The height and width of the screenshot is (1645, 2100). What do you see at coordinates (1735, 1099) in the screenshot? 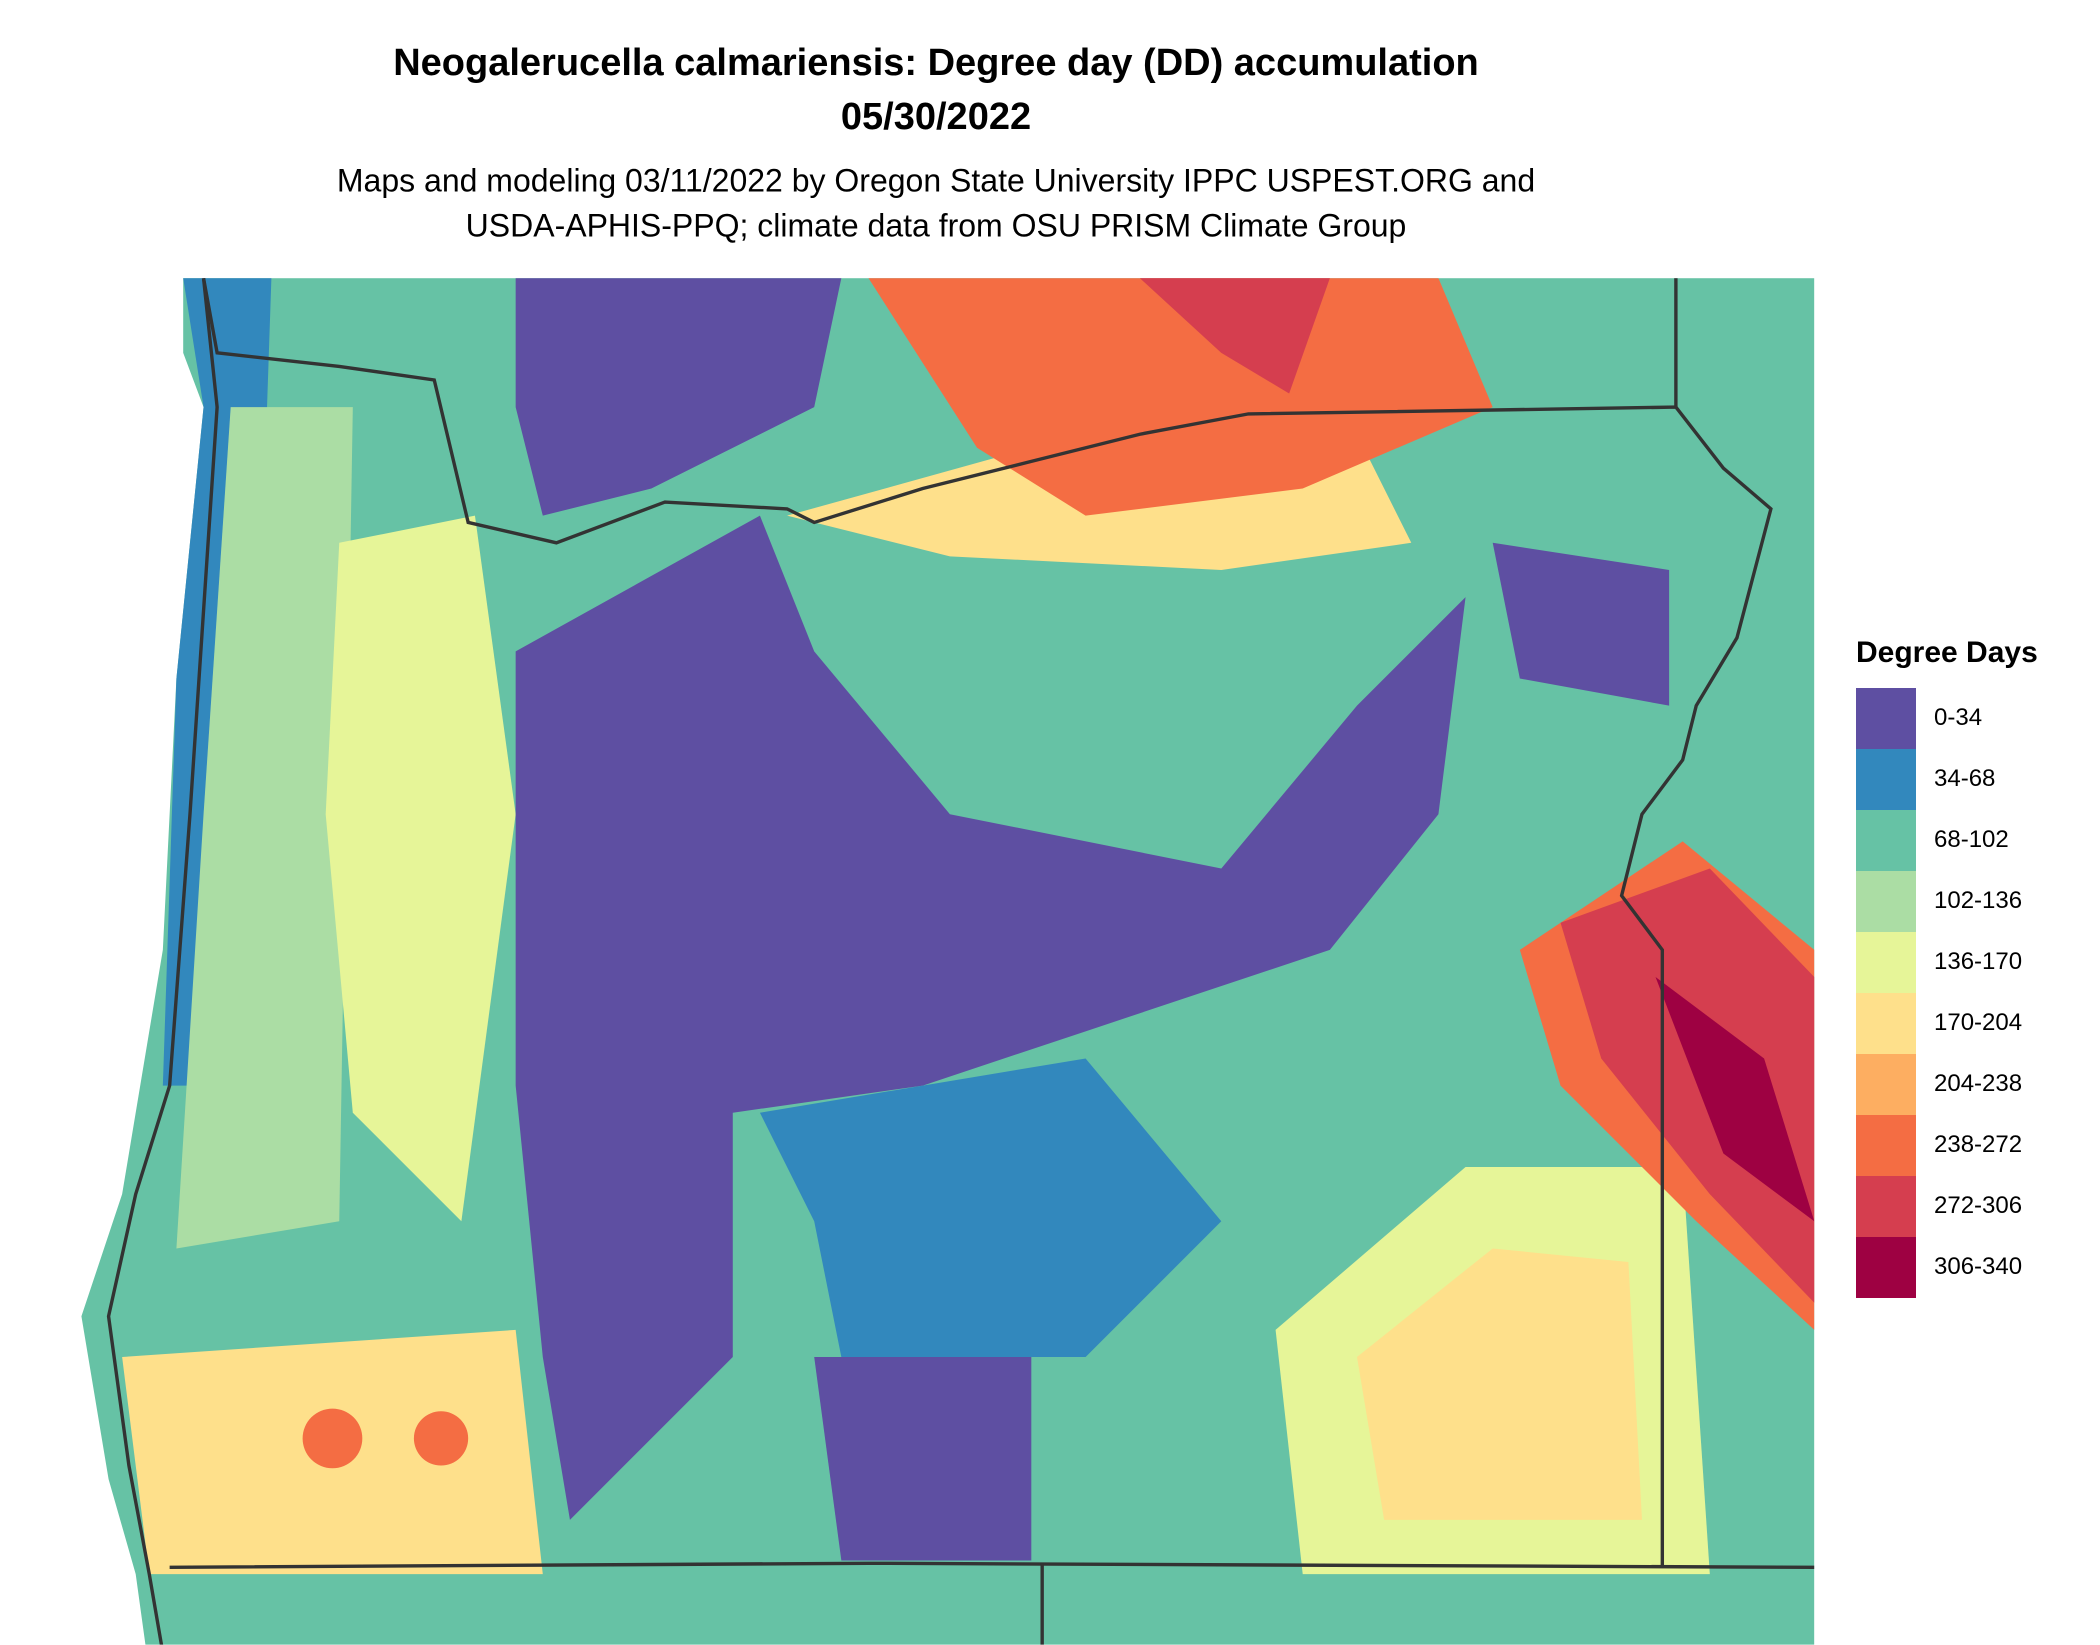
I see `snake-river-hottest` at bounding box center [1735, 1099].